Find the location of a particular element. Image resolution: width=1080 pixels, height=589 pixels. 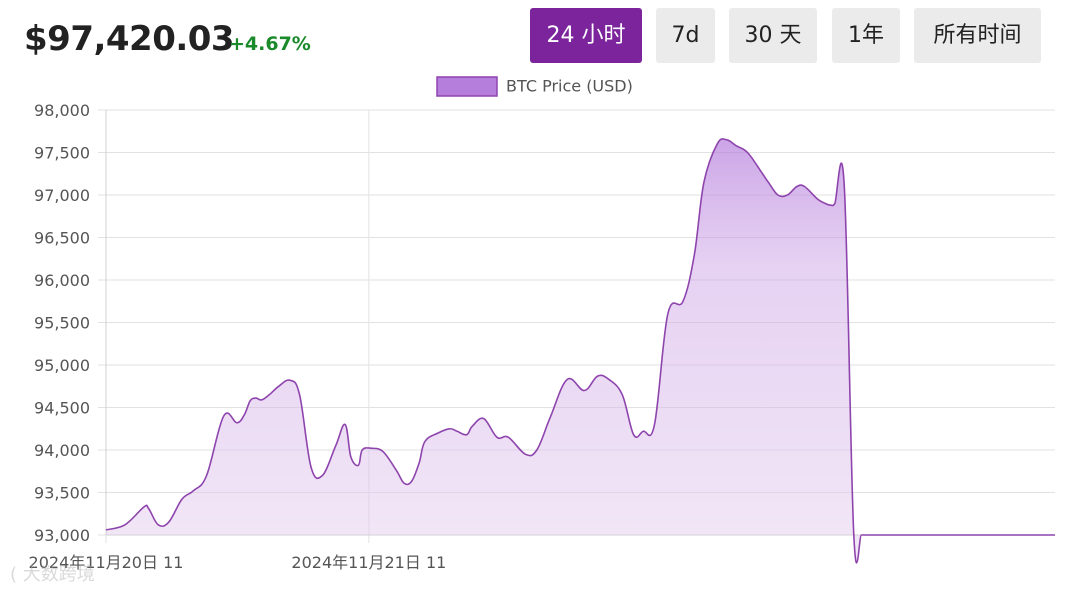

legend-label: BTC Price (USD) is located at coordinates (569, 86).